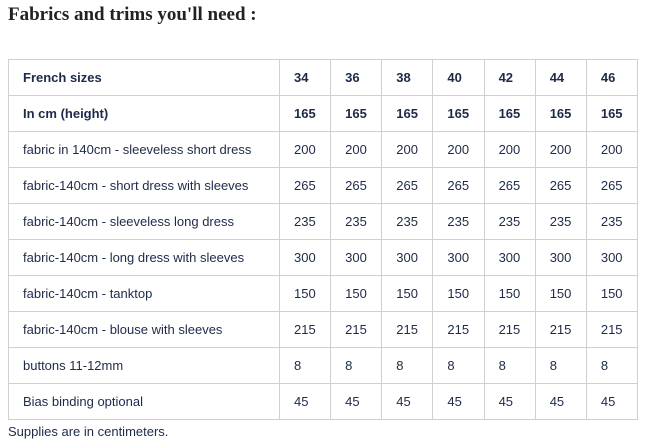  What do you see at coordinates (132, 14) in the screenshot?
I see `heading: Fabrics and trims you'll need :` at bounding box center [132, 14].